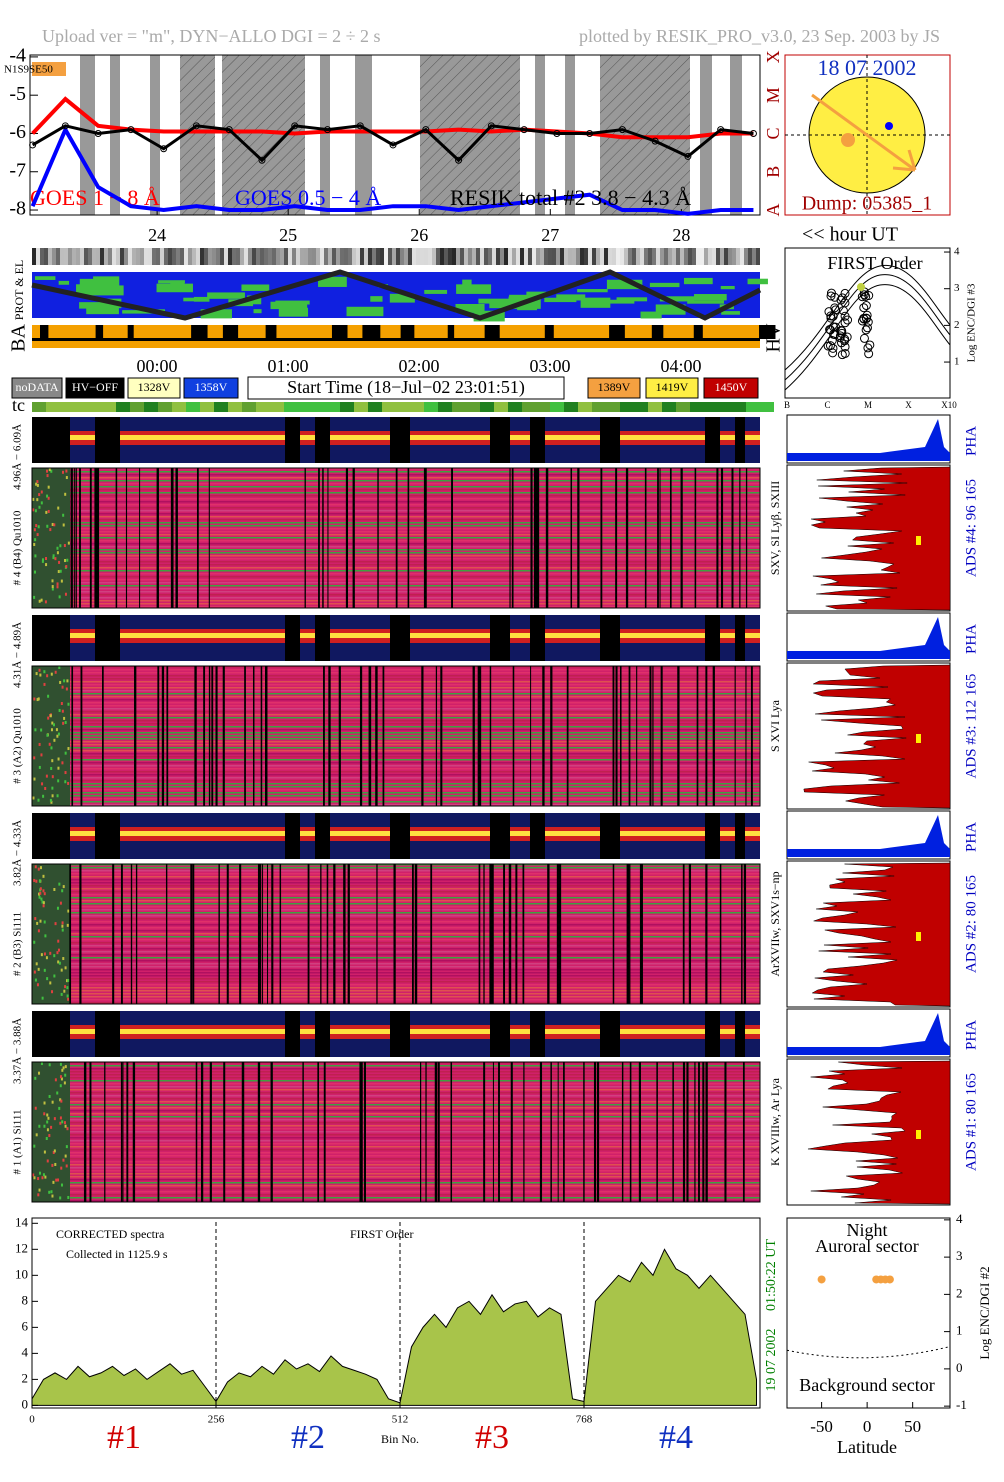 The image size is (1004, 1482). I want to click on sun-dump: Dump: 05385_1, so click(867, 204).